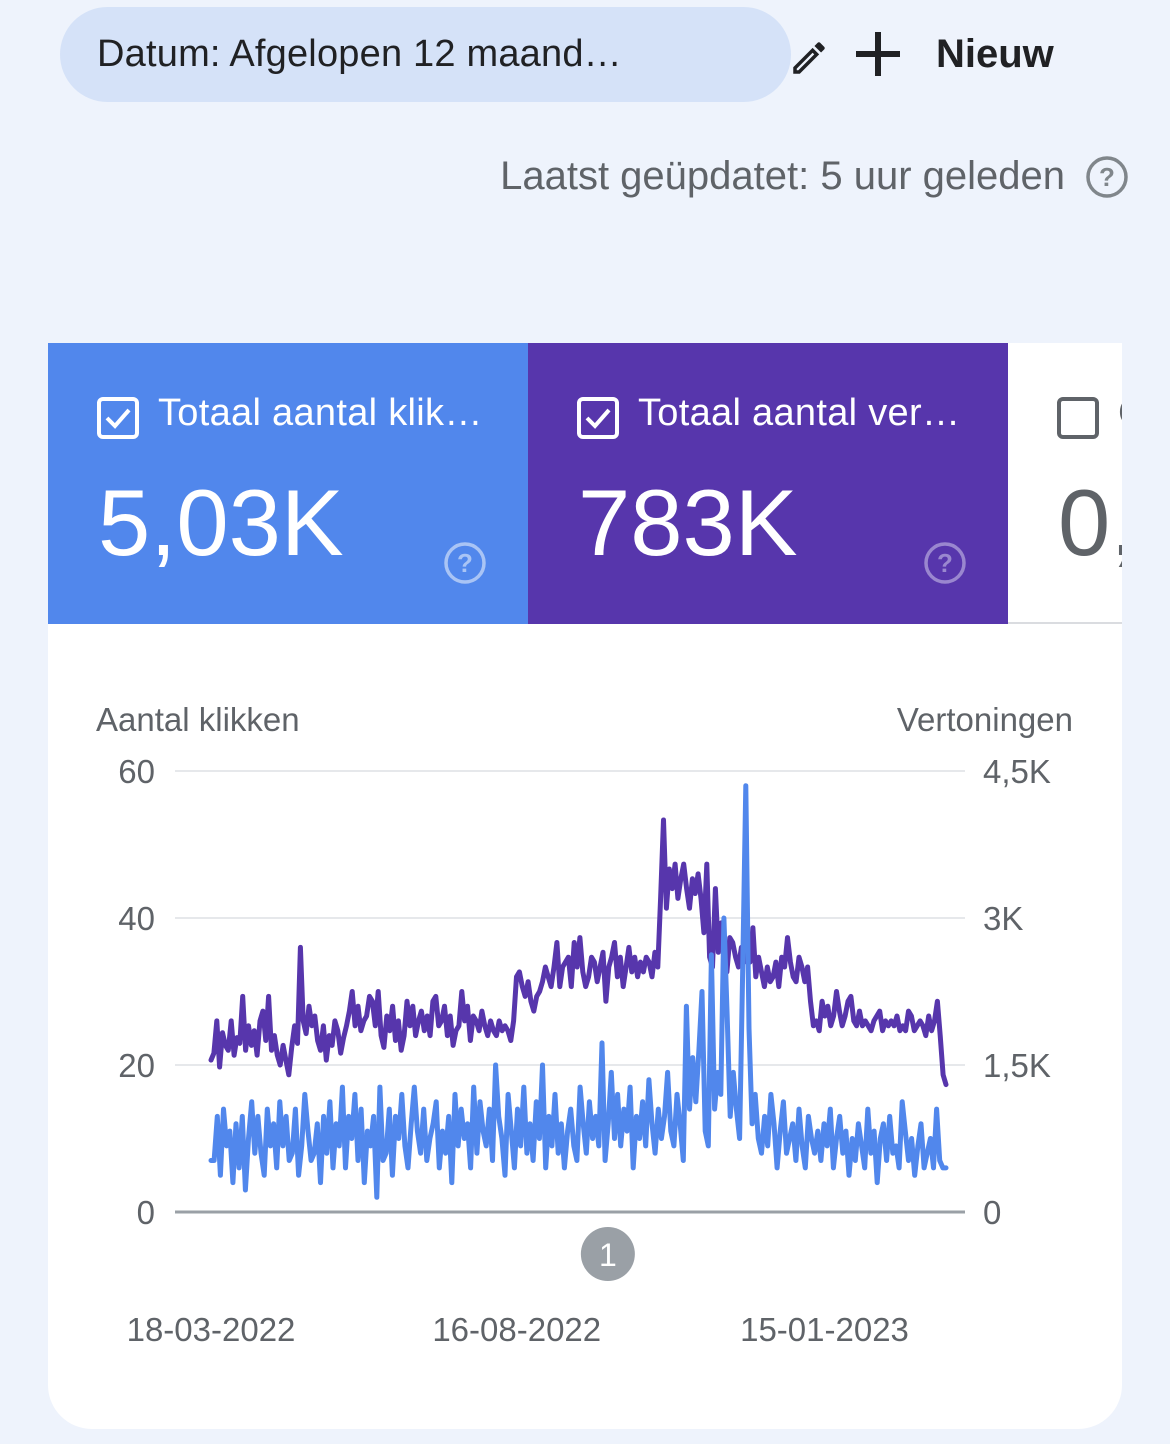  Describe the element at coordinates (1017, 1065) in the screenshot. I see `right-tick-label: 1,5K` at that location.